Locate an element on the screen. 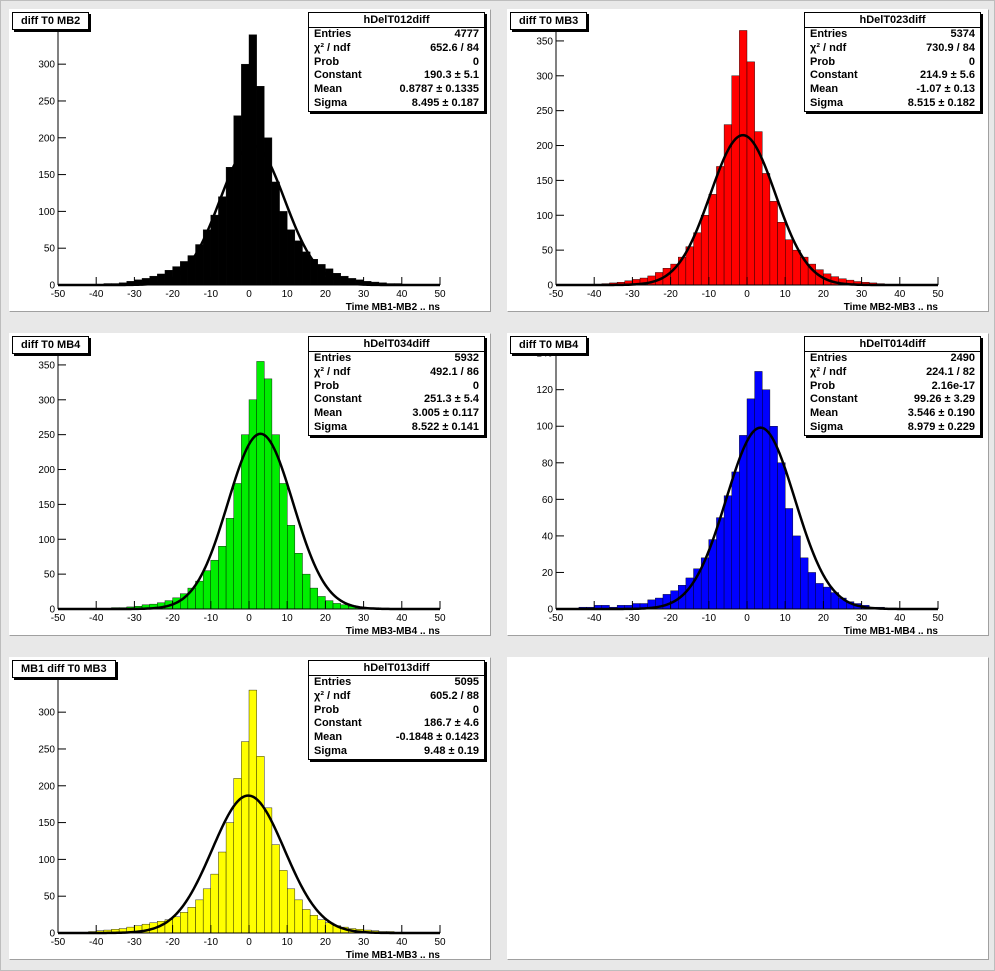 The height and width of the screenshot is (971, 995). stats-value: 3.005 ± 0.117 is located at coordinates (445, 413).